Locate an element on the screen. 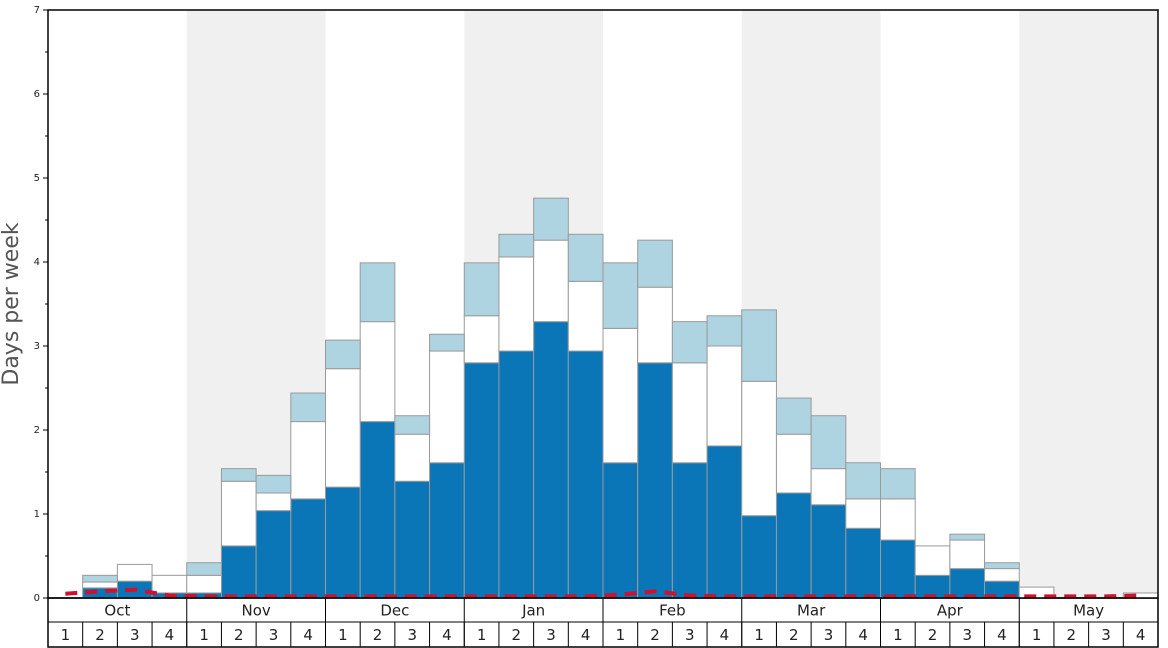 This screenshot has width=1168, height=648. y-tick-label: 1 is located at coordinates (37, 514).